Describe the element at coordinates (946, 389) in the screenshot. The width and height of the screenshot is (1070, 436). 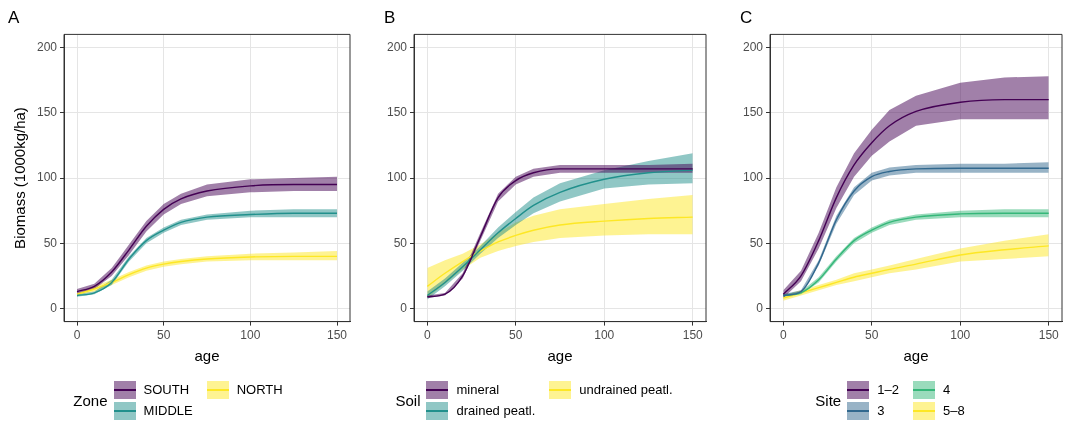
I see `legend-label: 4` at that location.